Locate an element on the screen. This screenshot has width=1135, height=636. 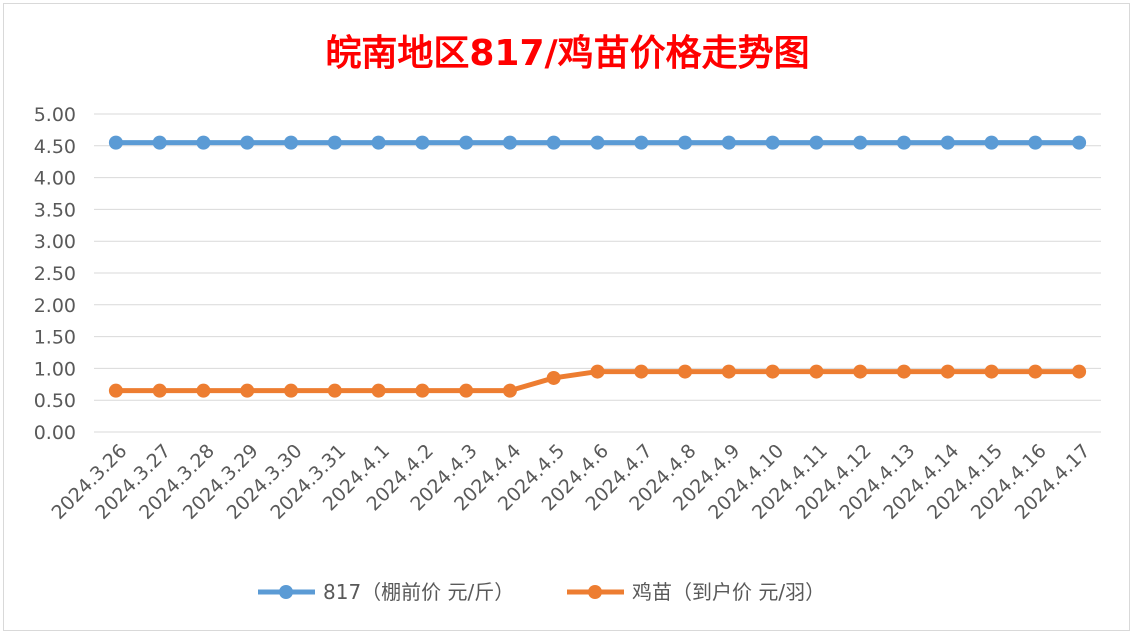
y-tick-label: 1.00 is located at coordinates (55, 369).